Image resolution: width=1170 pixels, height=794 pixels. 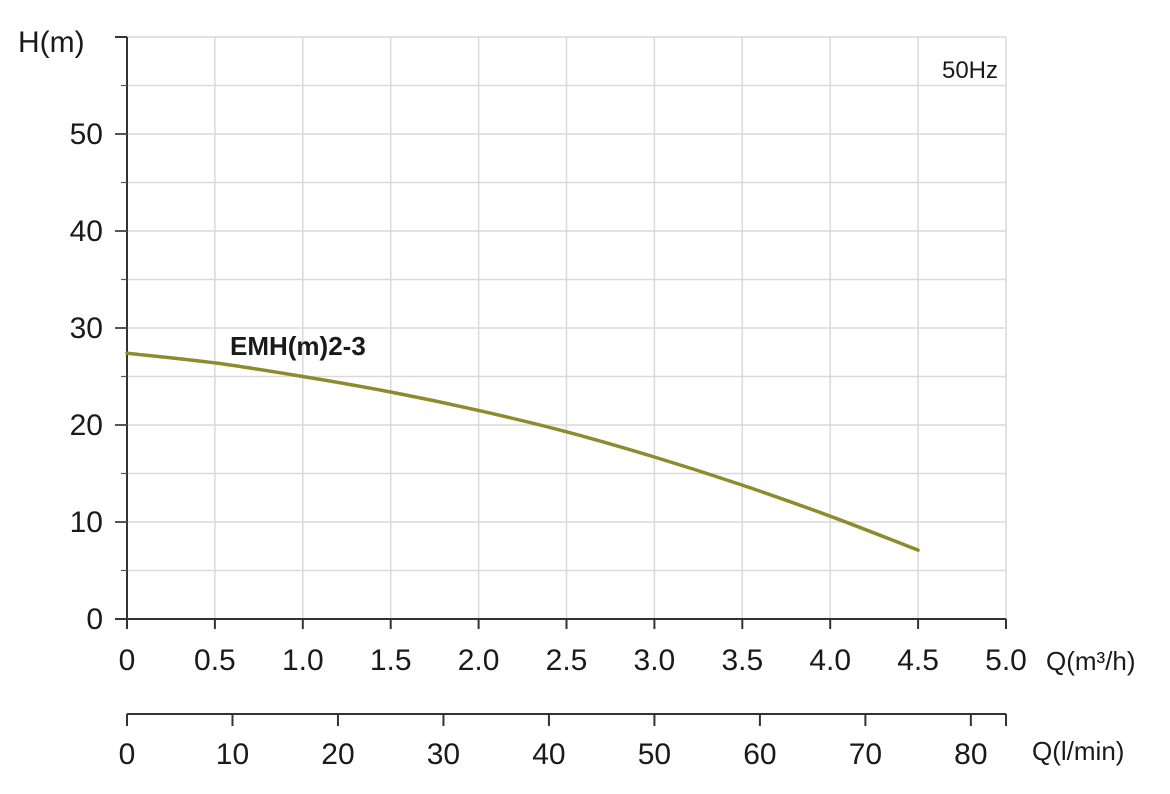 What do you see at coordinates (759, 754) in the screenshot?
I see `x-secondary-tick-label: 60` at bounding box center [759, 754].